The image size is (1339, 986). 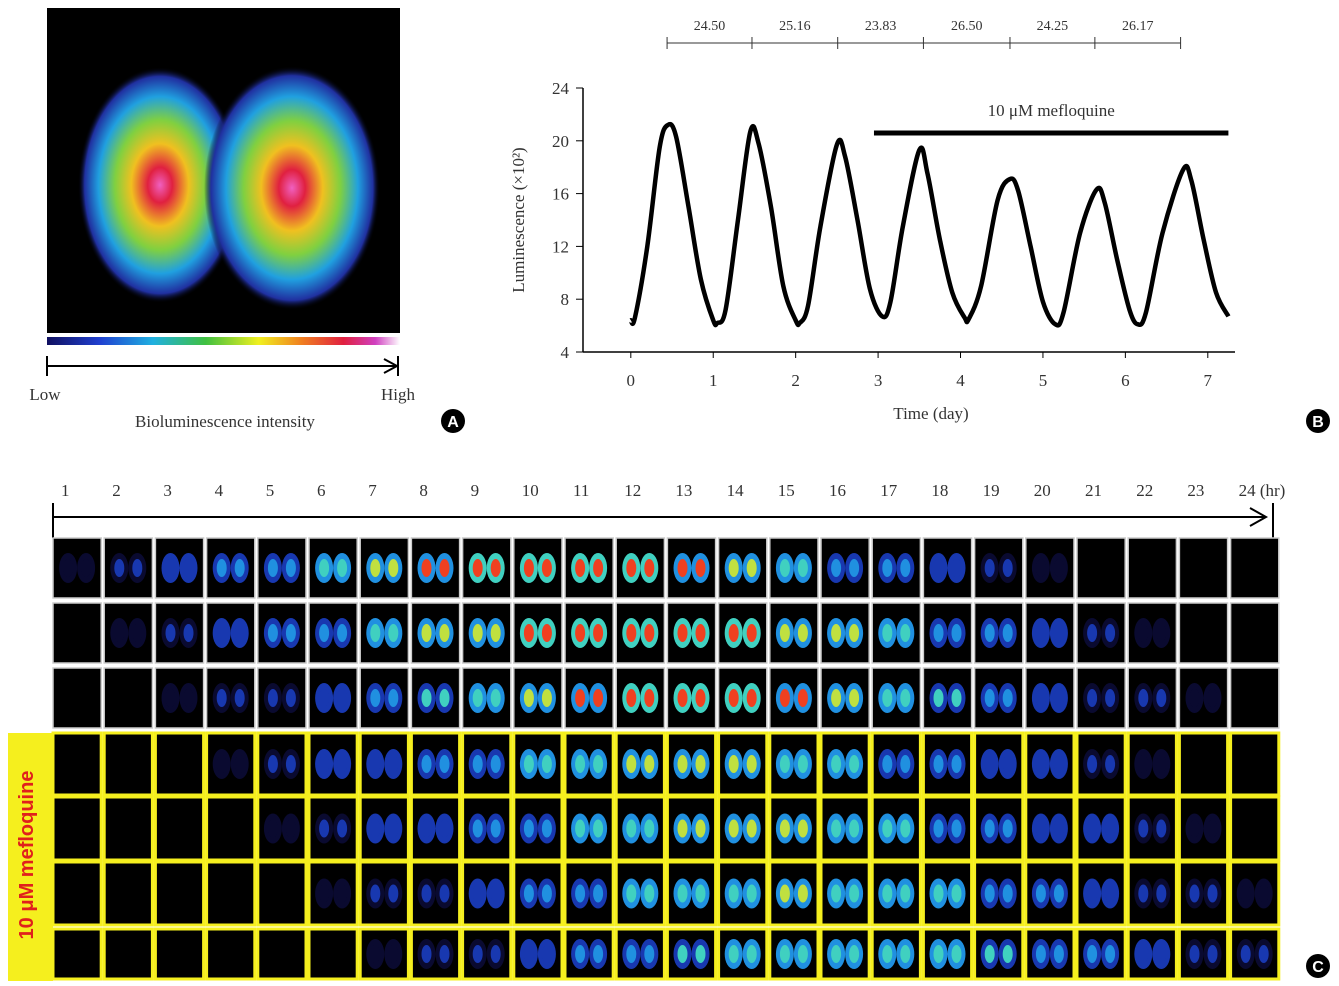 I want to click on period-label: 26.17, so click(x=1138, y=26).